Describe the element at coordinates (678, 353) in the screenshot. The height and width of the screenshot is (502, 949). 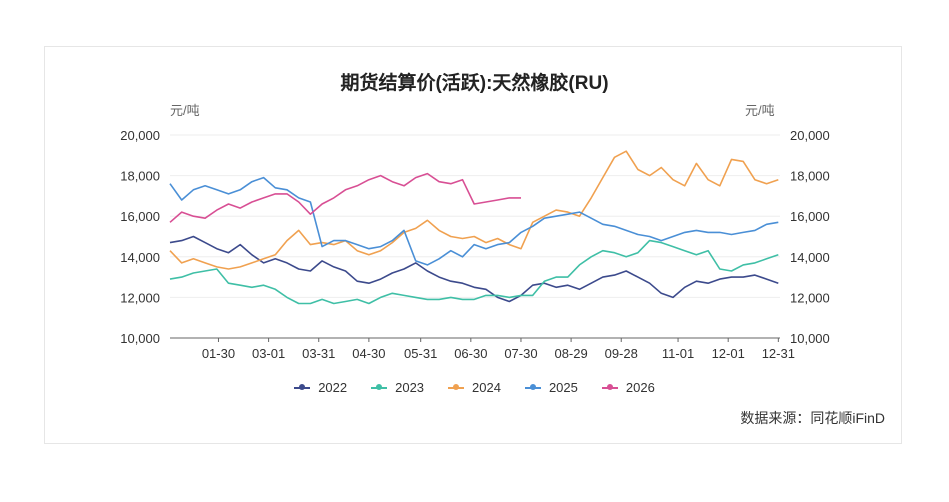
I see `x-tick-label: 11-01` at that location.